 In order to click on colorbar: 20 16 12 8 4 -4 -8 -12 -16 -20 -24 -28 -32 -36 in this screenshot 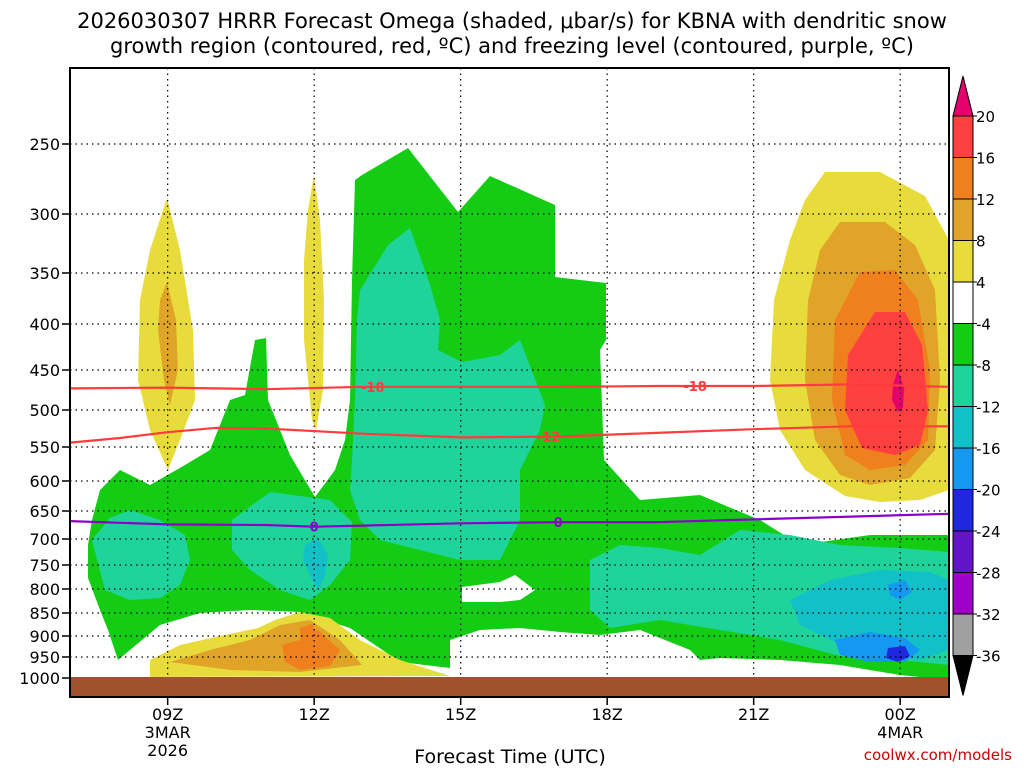, I will do `click(976, 385)`.